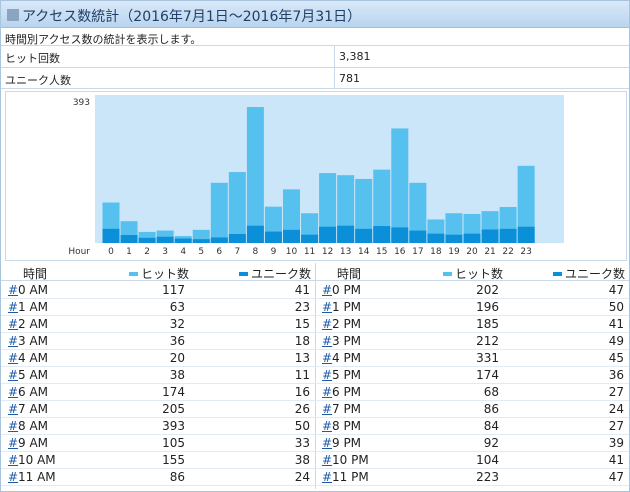 The image size is (630, 492). Describe the element at coordinates (302, 341) in the screenshot. I see `row-uniques: 18` at that location.